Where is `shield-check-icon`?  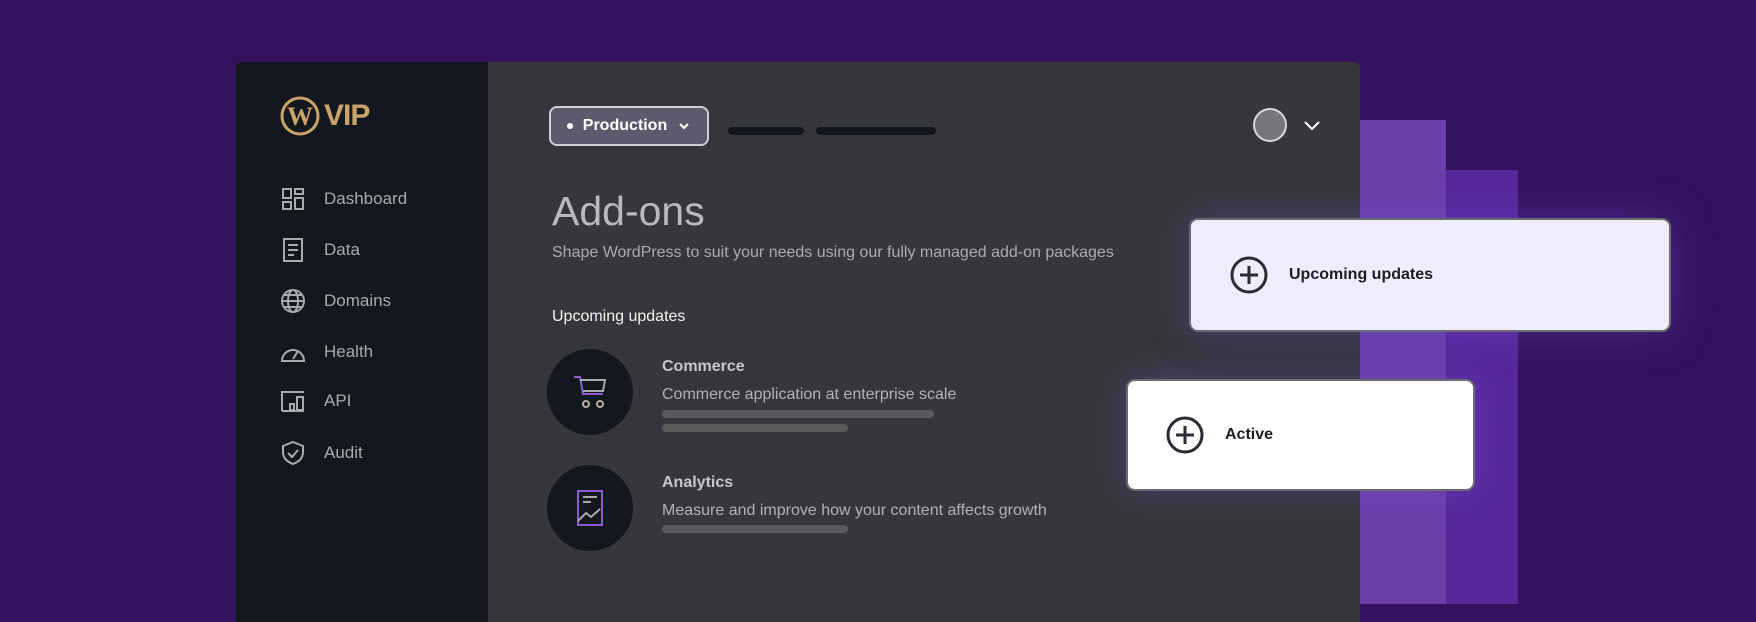 shield-check-icon is located at coordinates (293, 453).